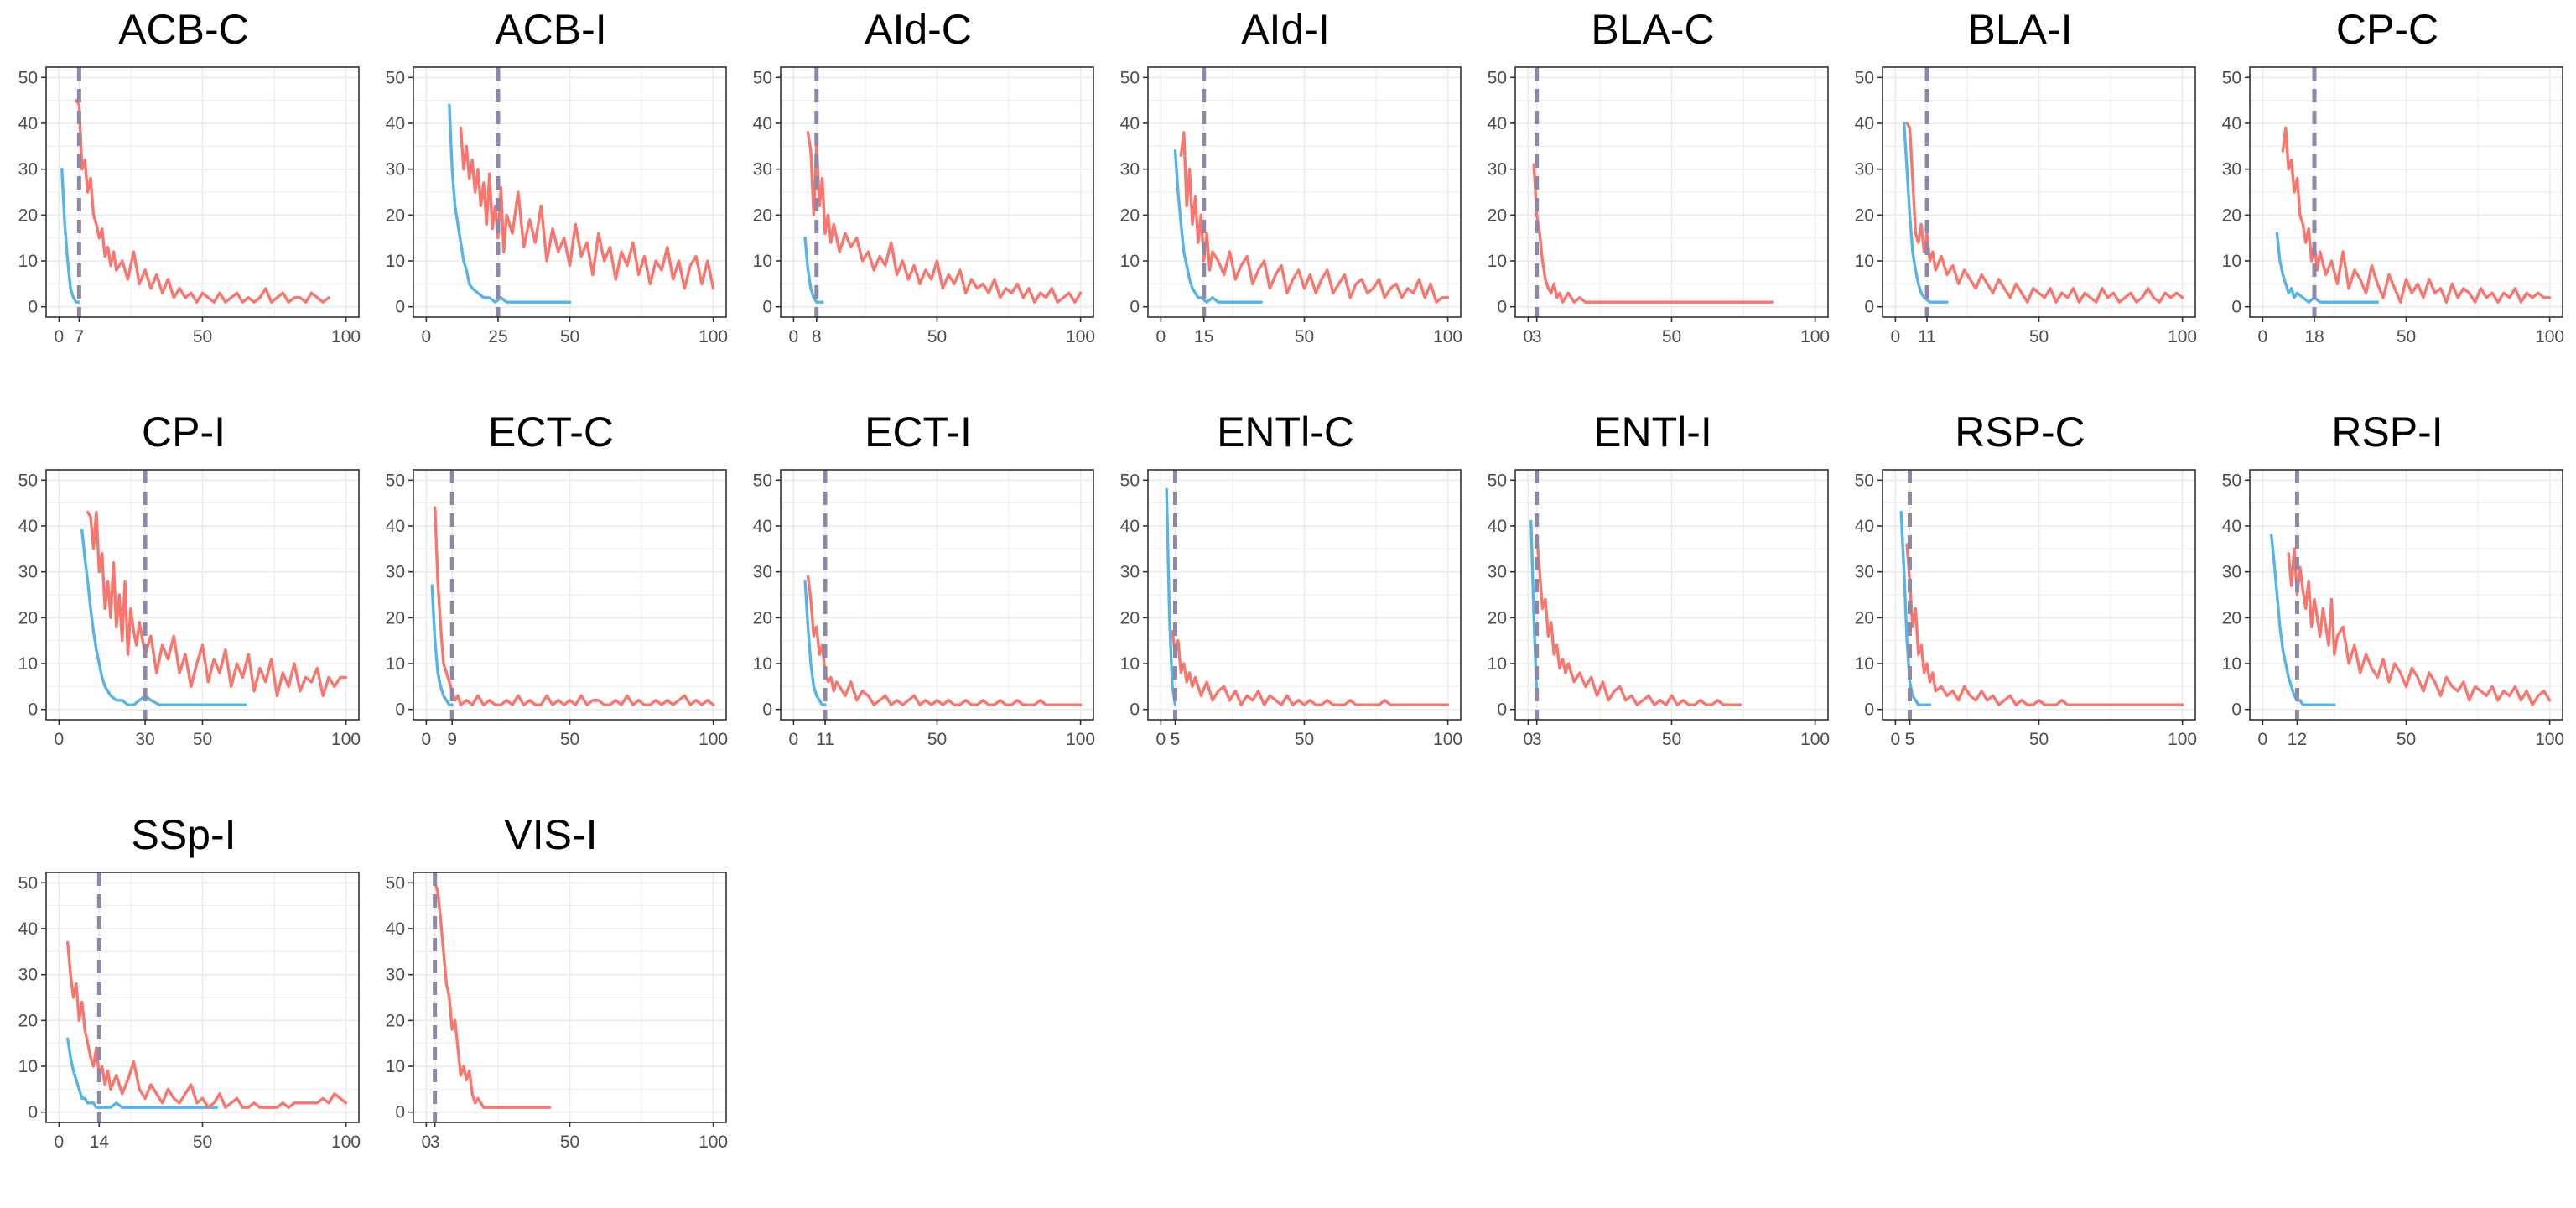 Image resolution: width=2576 pixels, height=1208 pixels. Describe the element at coordinates (183, 1007) in the screenshot. I see `facet-panel: SSp-I 0 10 20 30 40 50 0 14 50 100` at that location.